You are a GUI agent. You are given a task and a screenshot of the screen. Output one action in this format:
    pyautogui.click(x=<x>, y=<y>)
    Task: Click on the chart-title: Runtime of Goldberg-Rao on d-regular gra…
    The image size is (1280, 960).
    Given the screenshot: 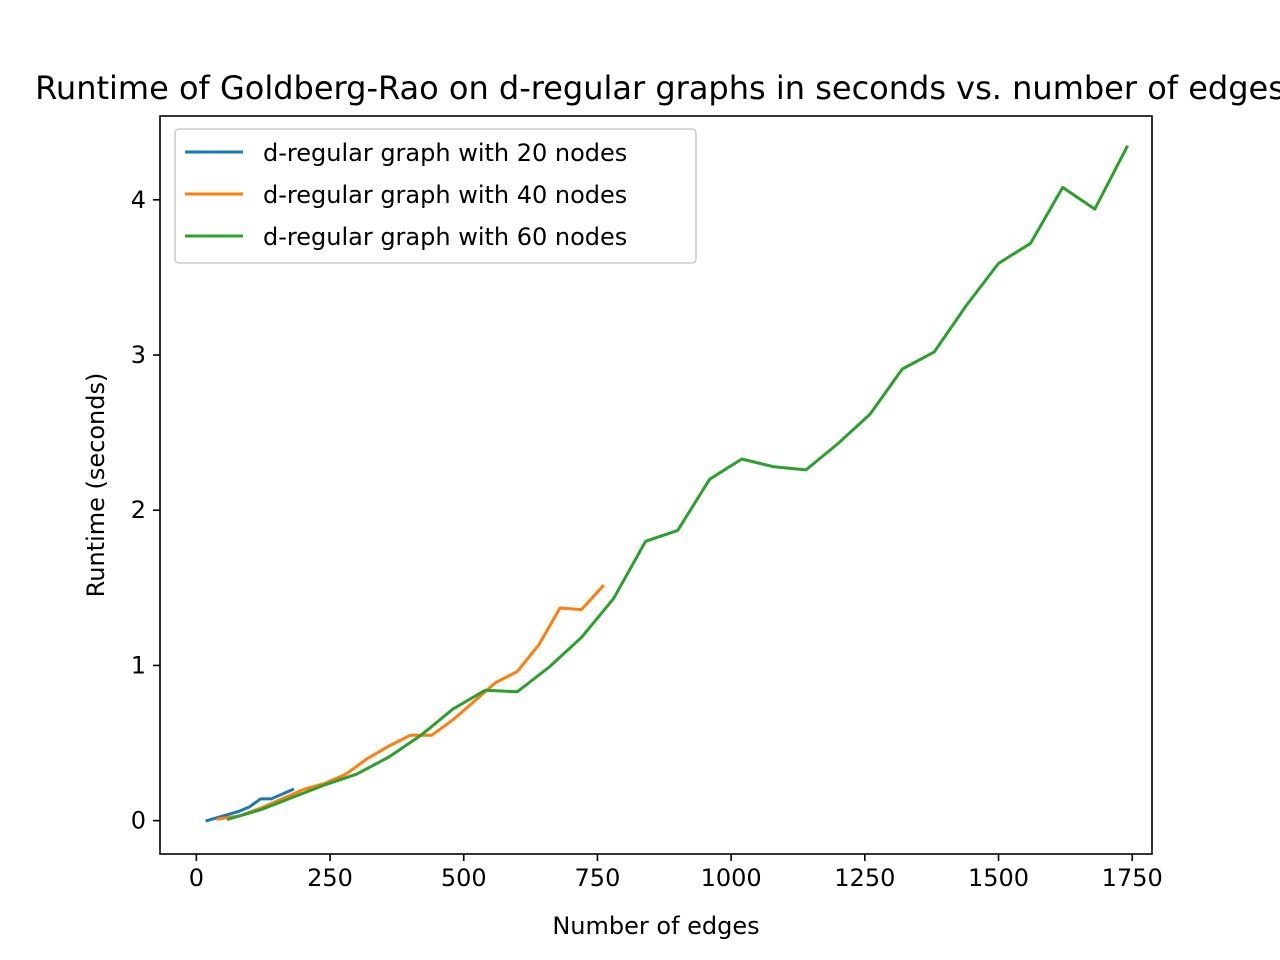 What is the action you would take?
    pyautogui.click(x=657, y=88)
    